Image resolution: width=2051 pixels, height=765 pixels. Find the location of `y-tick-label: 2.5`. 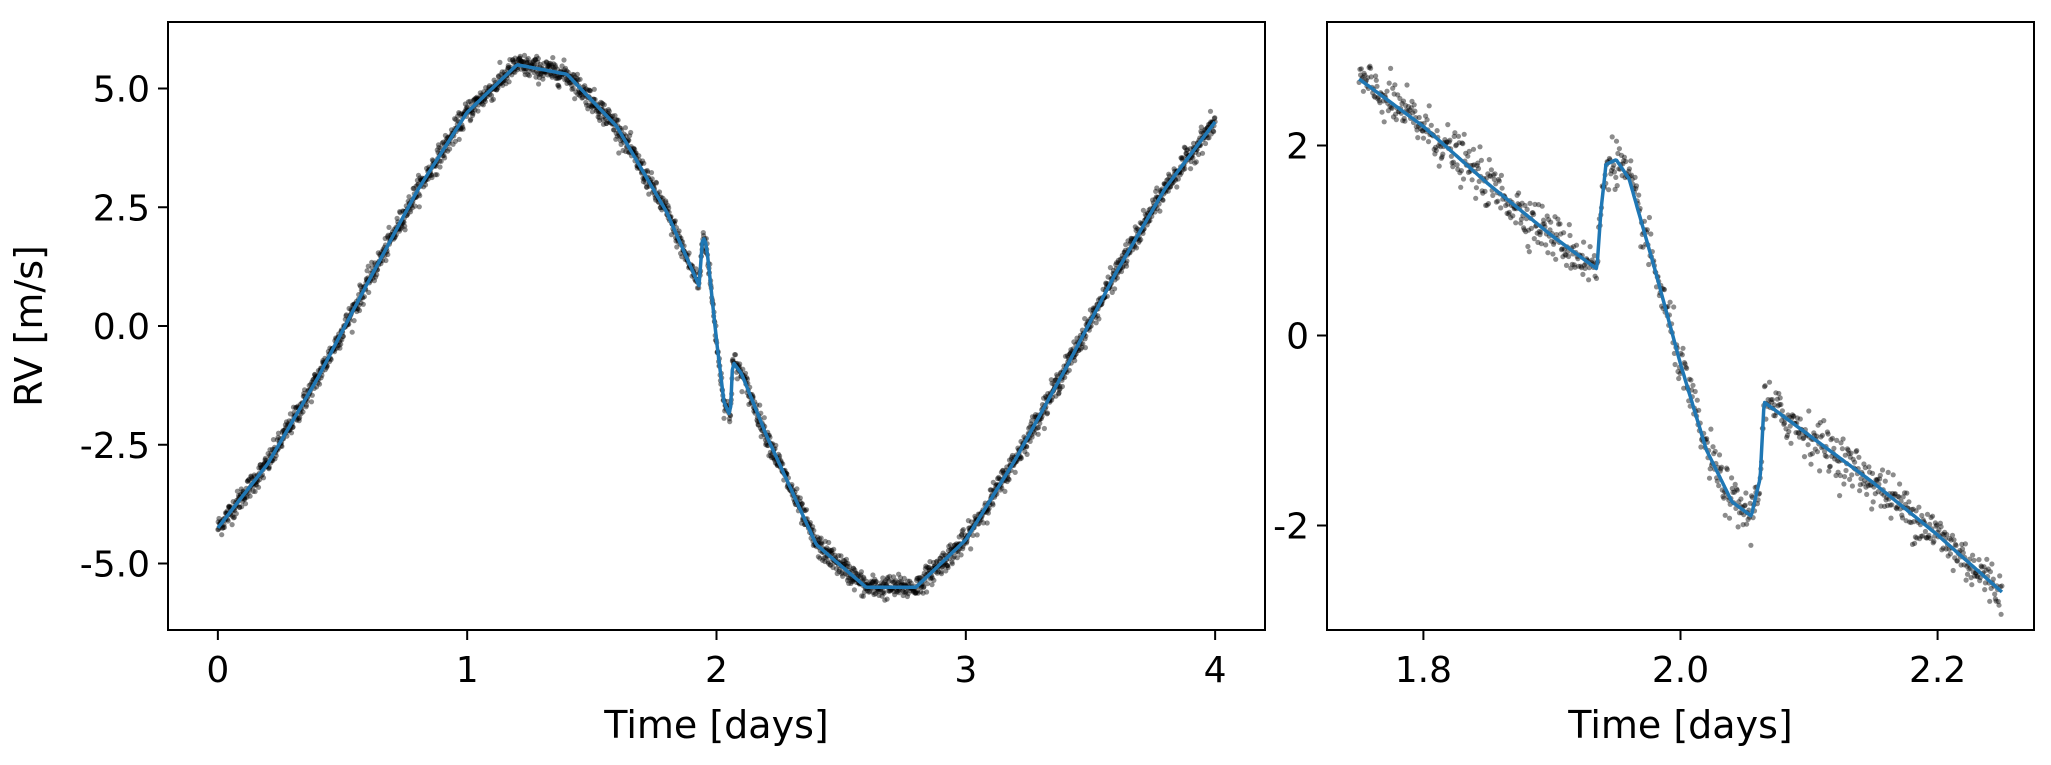

y-tick-label: 2.5 is located at coordinates (121, 208).